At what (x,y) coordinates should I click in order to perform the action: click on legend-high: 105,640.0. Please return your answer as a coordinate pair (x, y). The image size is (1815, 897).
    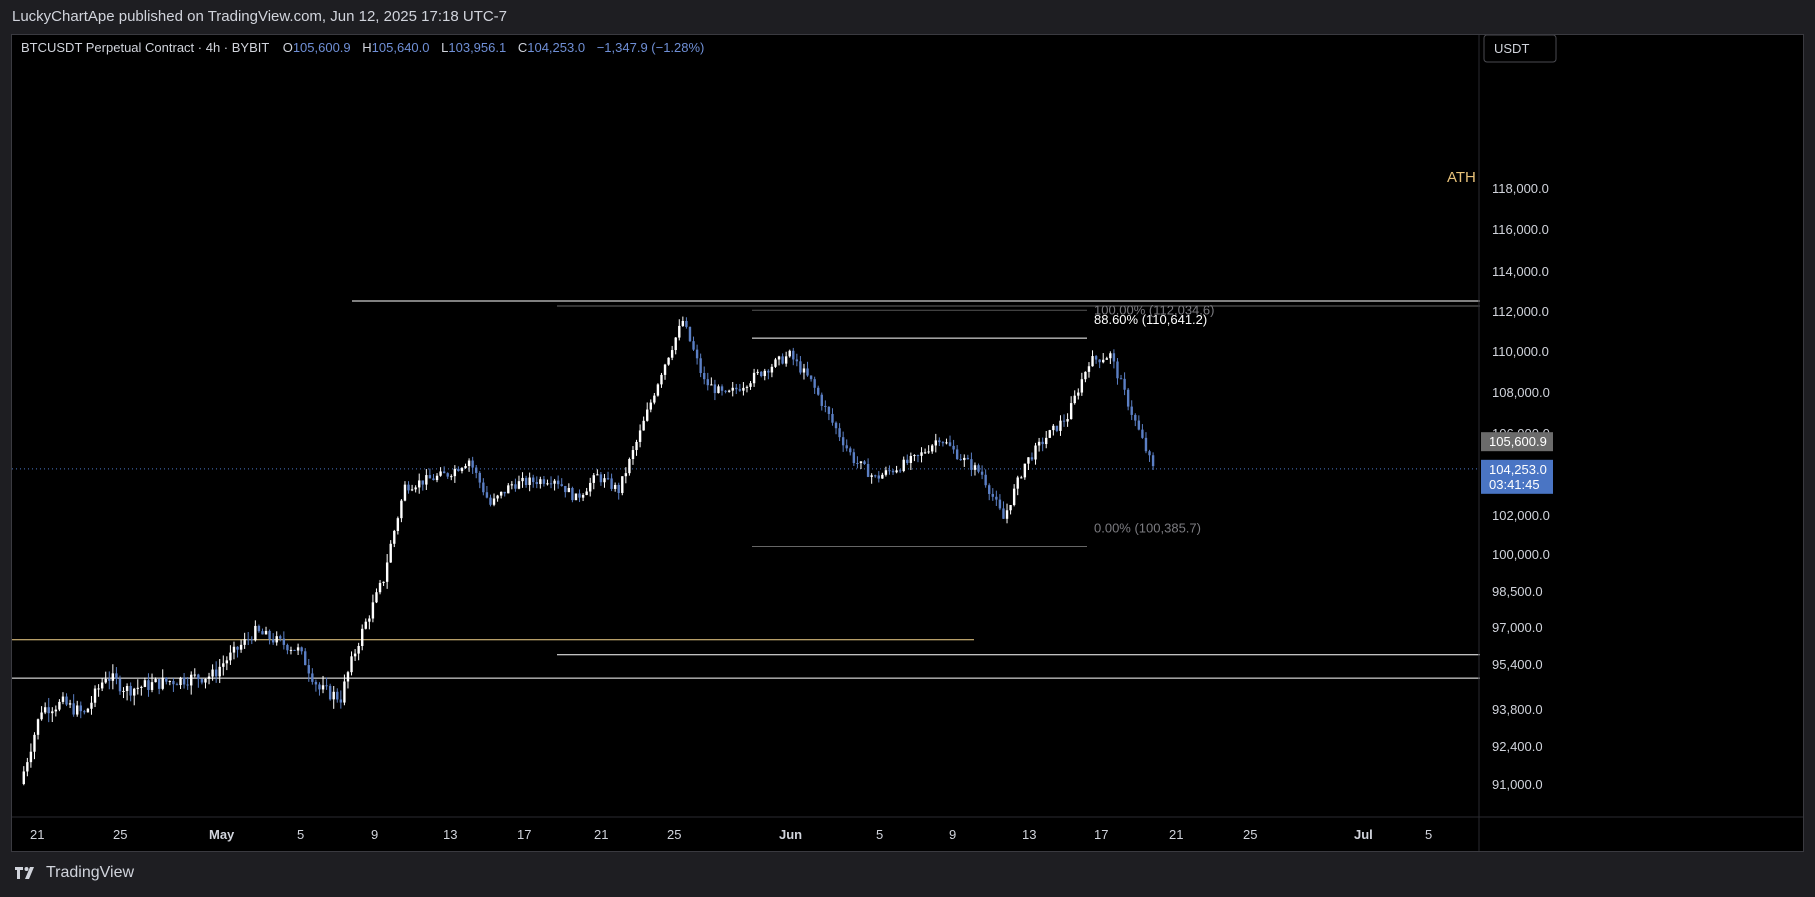
    Looking at the image, I should click on (401, 47).